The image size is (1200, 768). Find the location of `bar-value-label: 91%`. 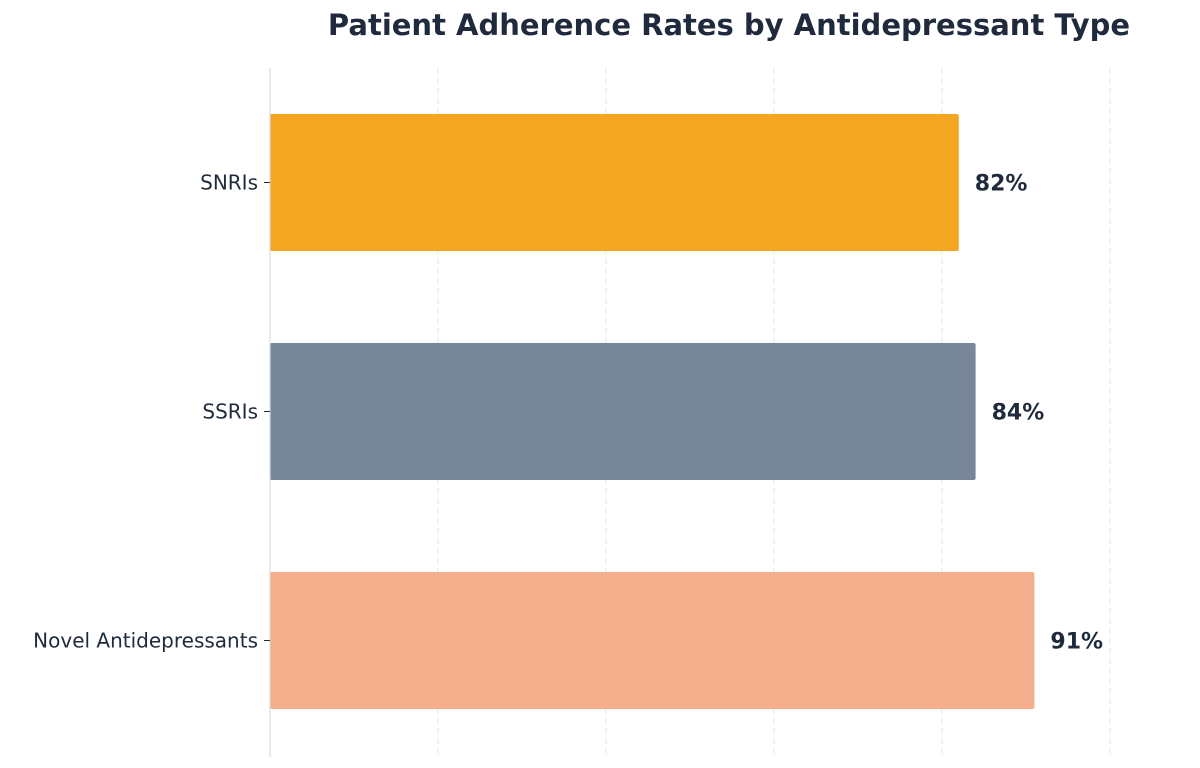

bar-value-label: 91% is located at coordinates (1076, 642).